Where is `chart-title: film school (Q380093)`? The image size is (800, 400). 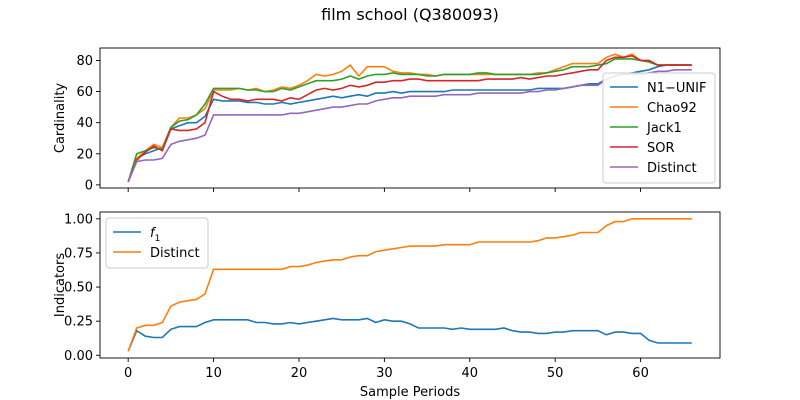 chart-title: film school (Q380093) is located at coordinates (410, 14).